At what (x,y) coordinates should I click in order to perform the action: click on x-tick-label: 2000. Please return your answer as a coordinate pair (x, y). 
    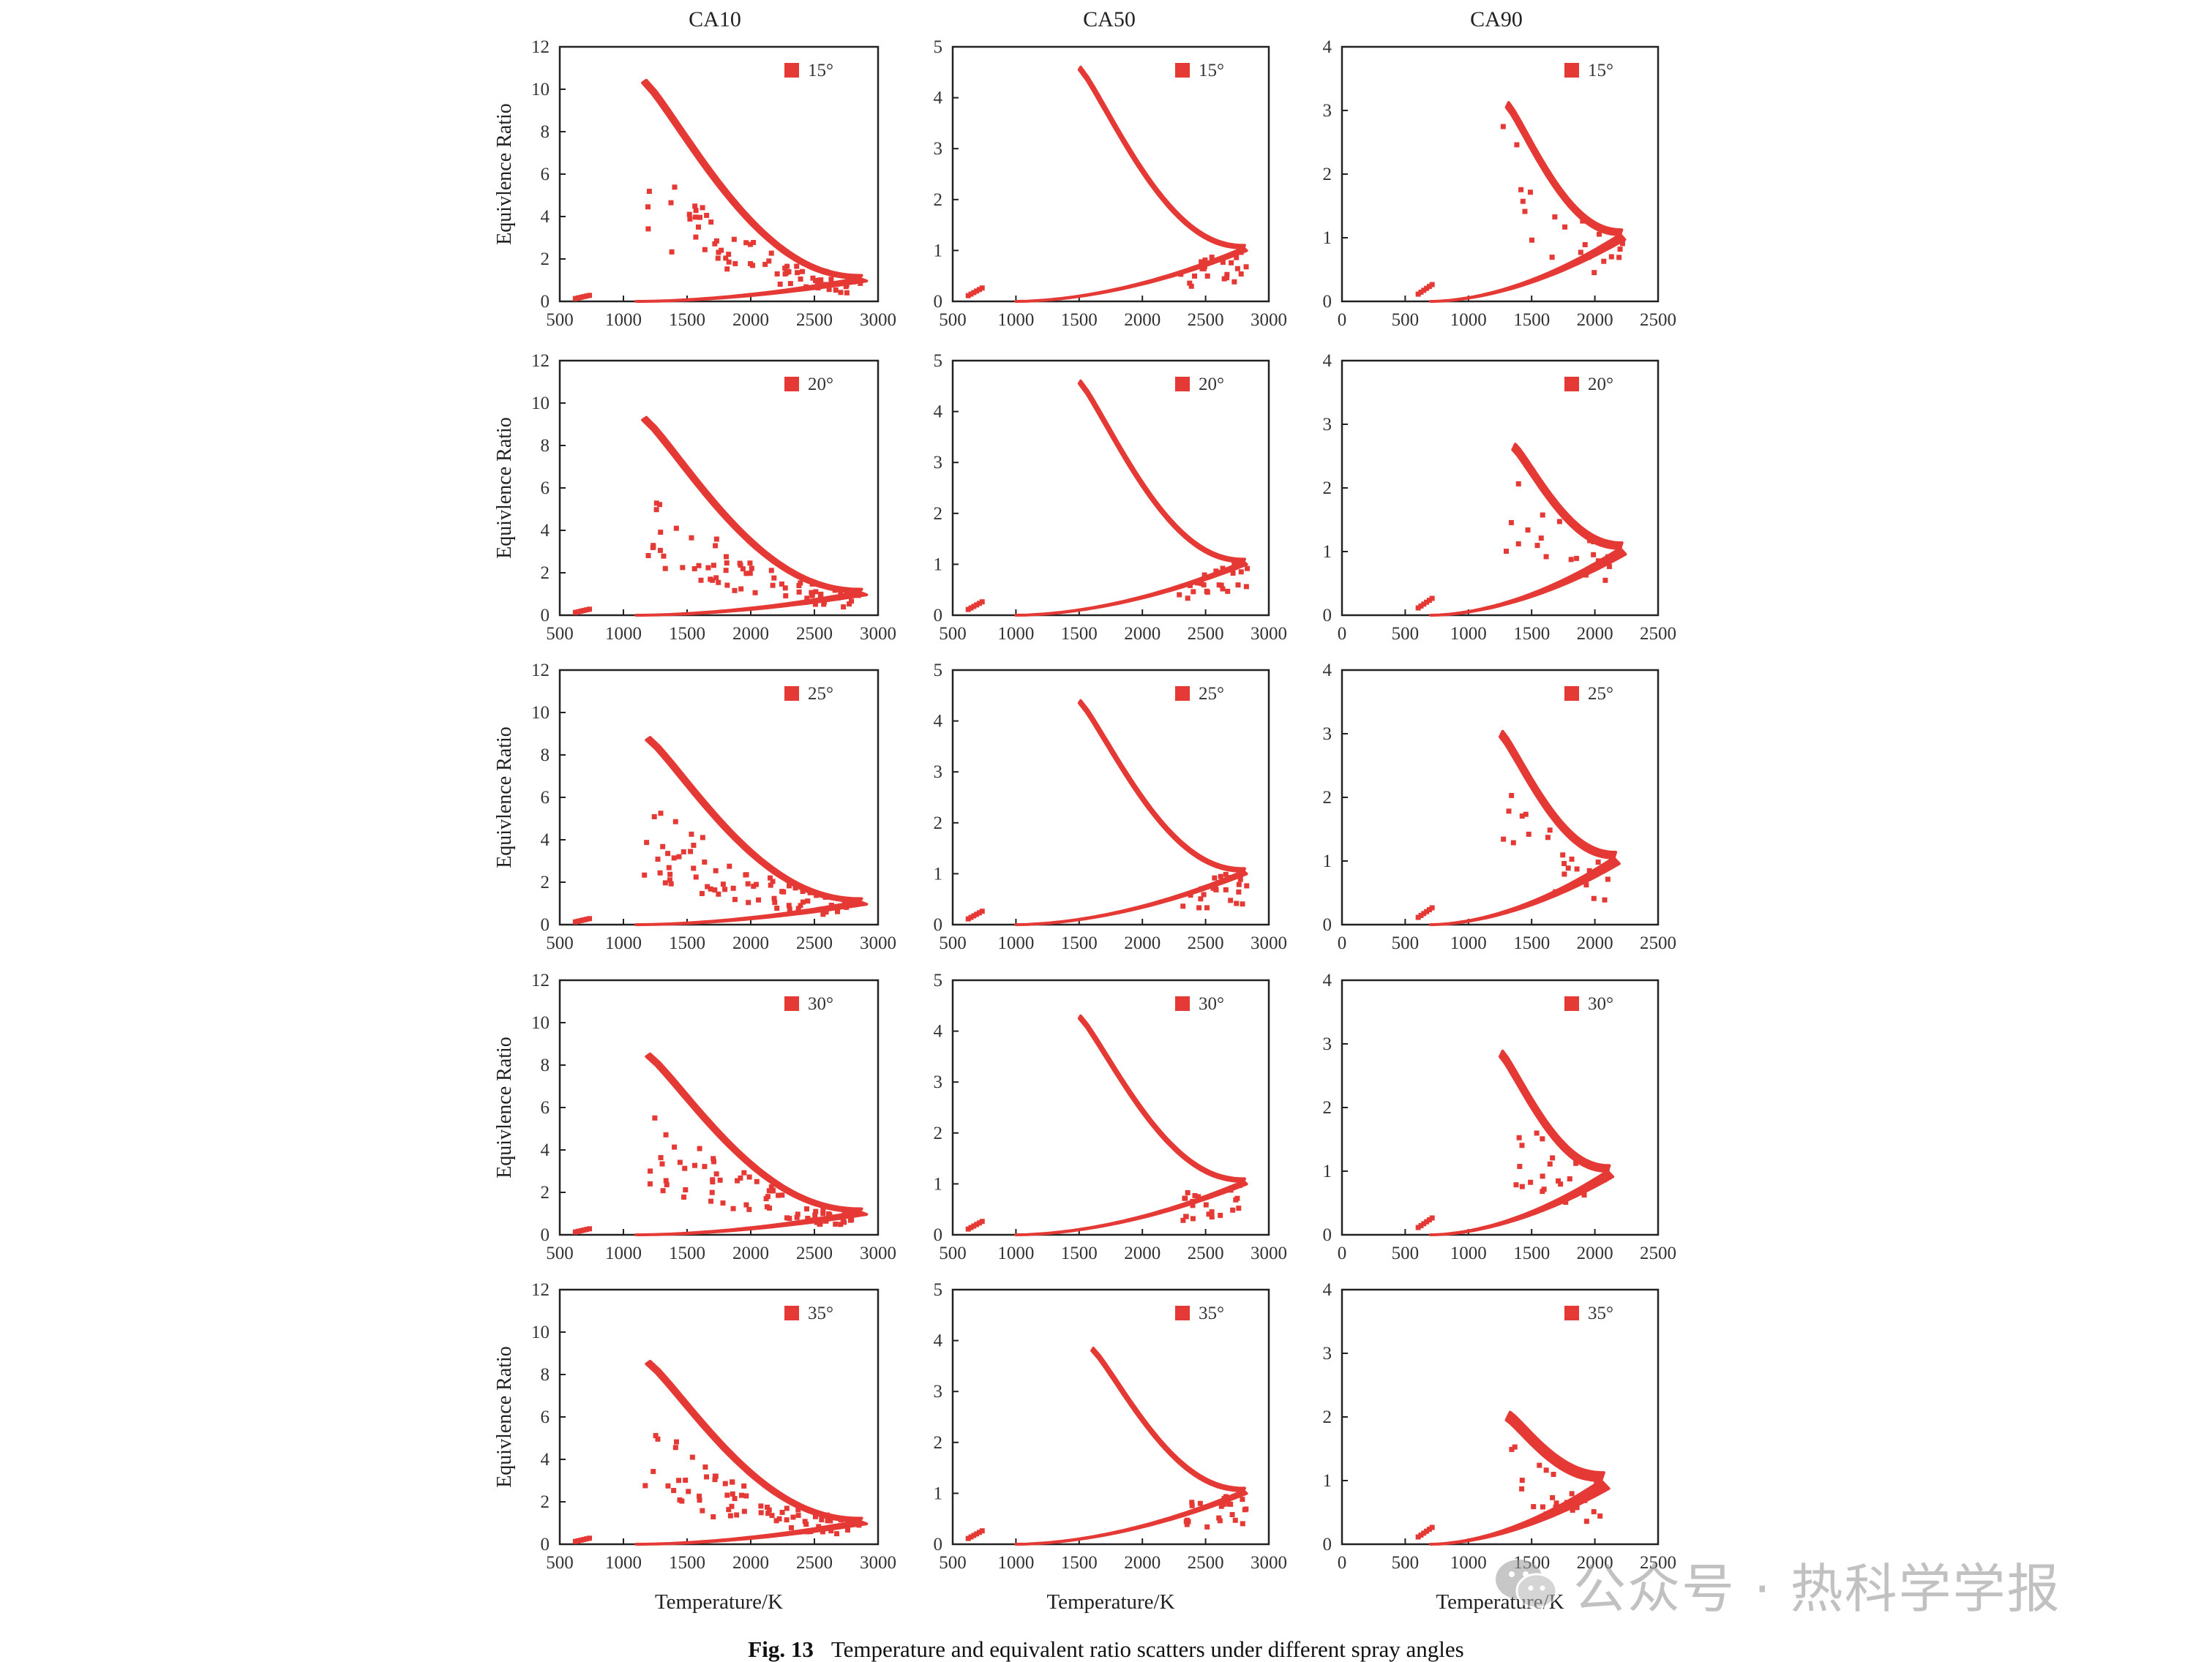
    Looking at the image, I should click on (1142, 943).